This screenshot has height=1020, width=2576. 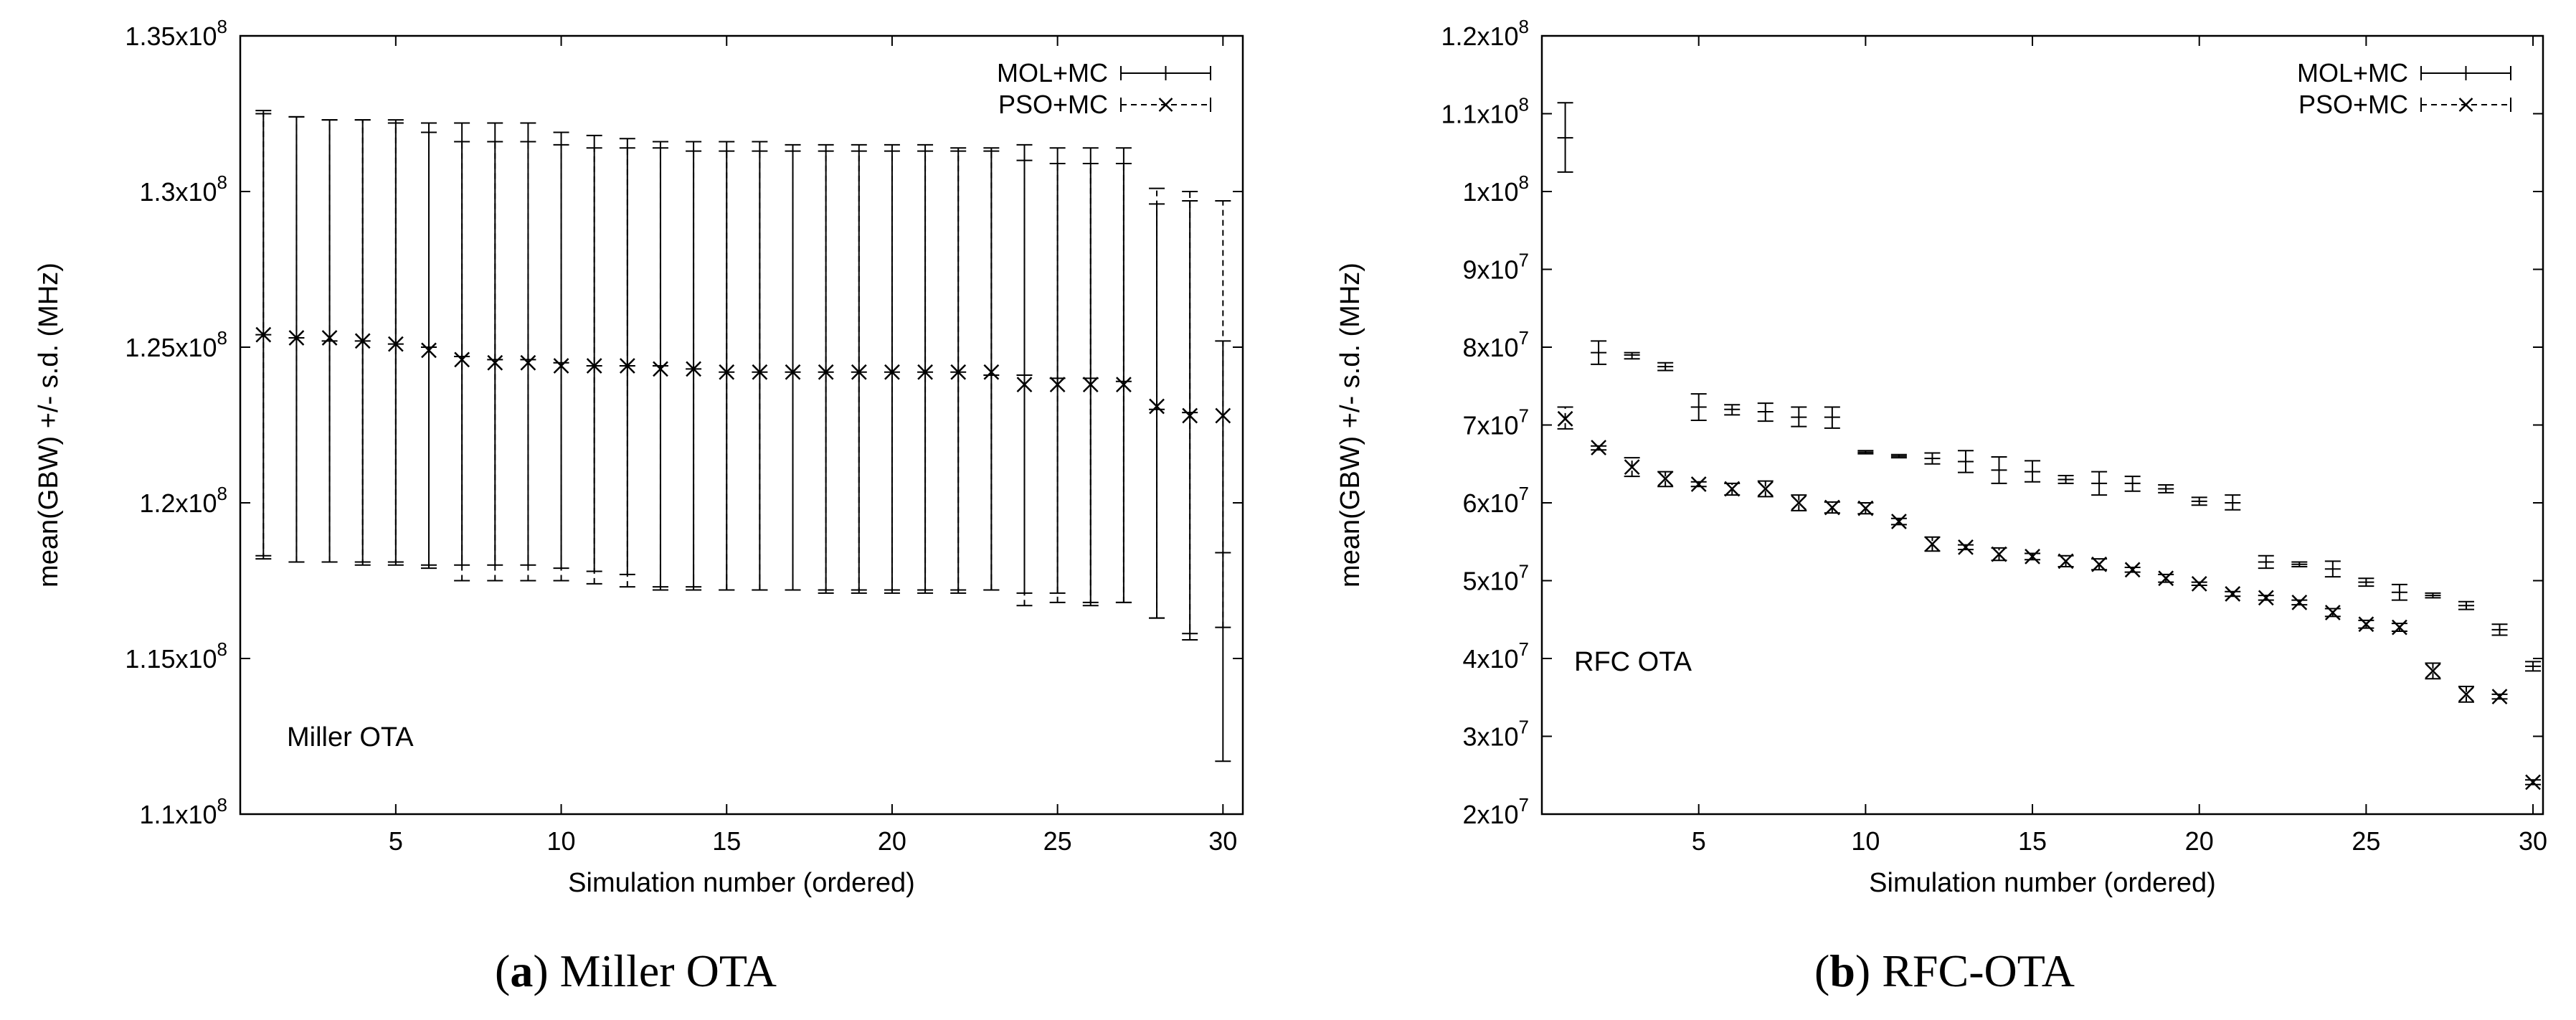 What do you see at coordinates (2049, 598) in the screenshot?
I see `series-pso-mc` at bounding box center [2049, 598].